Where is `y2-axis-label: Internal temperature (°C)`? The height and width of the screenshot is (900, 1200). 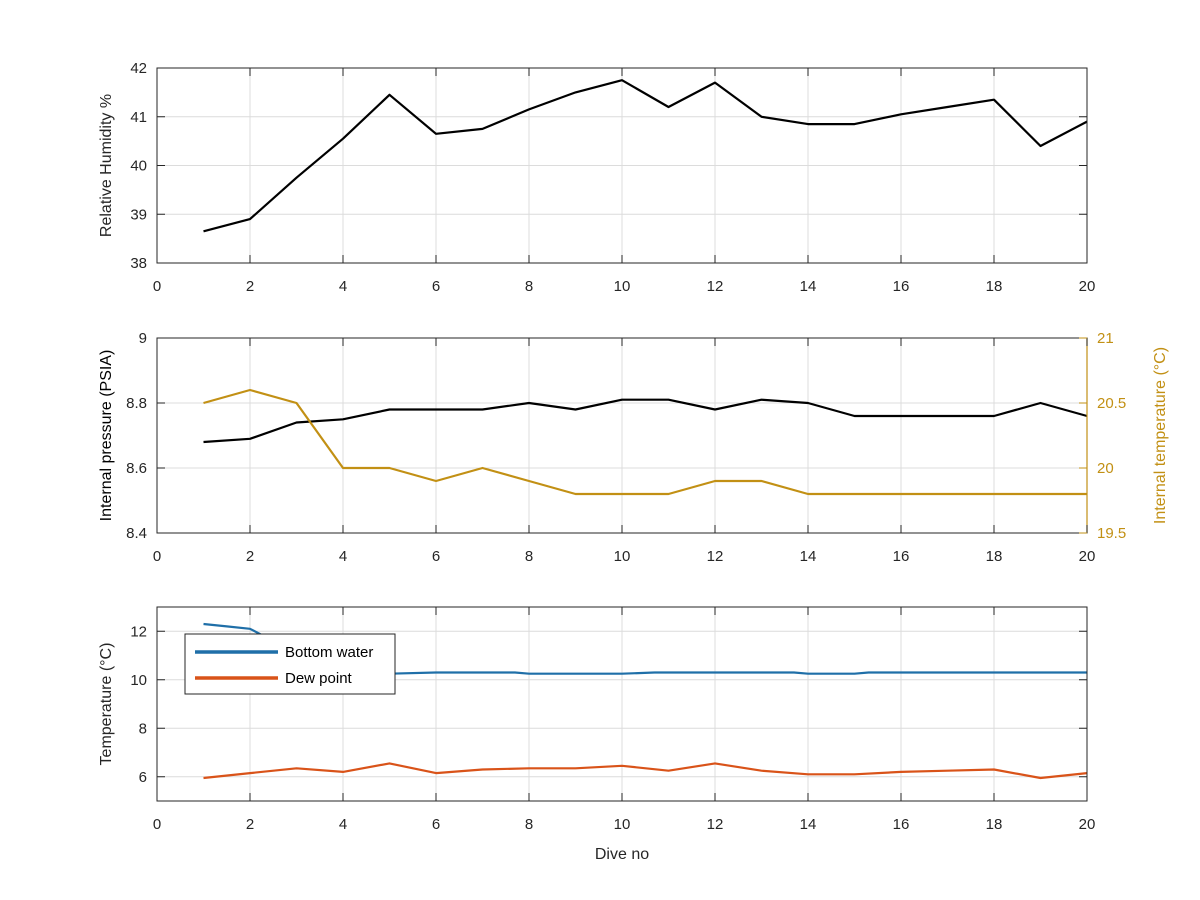 y2-axis-label: Internal temperature (°C) is located at coordinates (1160, 435).